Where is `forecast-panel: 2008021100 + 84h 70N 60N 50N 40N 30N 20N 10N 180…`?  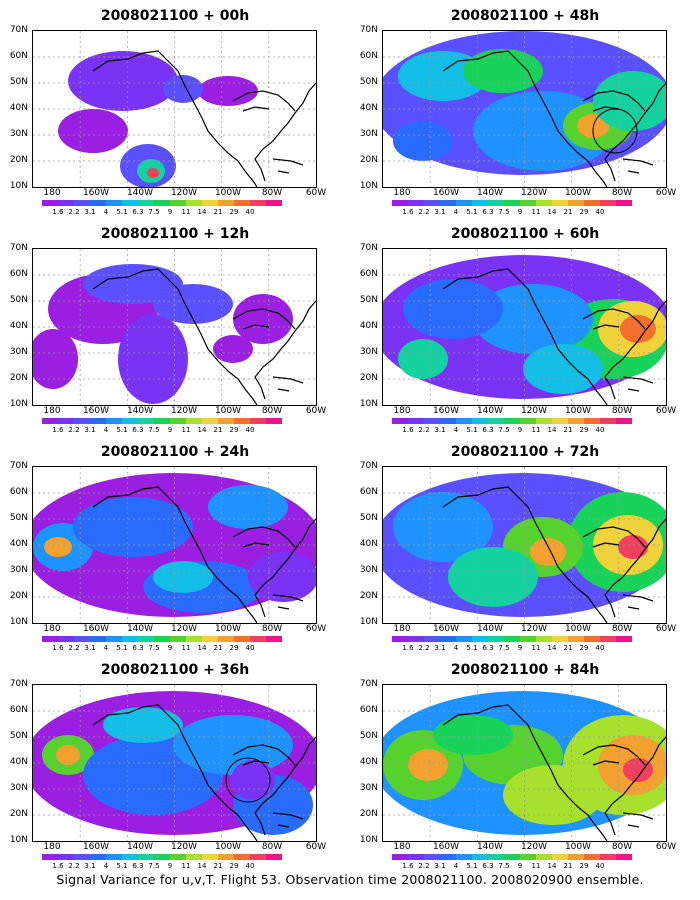
forecast-panel: 2008021100 + 84h 70N 60N 50N 40N 30N 20N 10N 180… is located at coordinates (518, 767).